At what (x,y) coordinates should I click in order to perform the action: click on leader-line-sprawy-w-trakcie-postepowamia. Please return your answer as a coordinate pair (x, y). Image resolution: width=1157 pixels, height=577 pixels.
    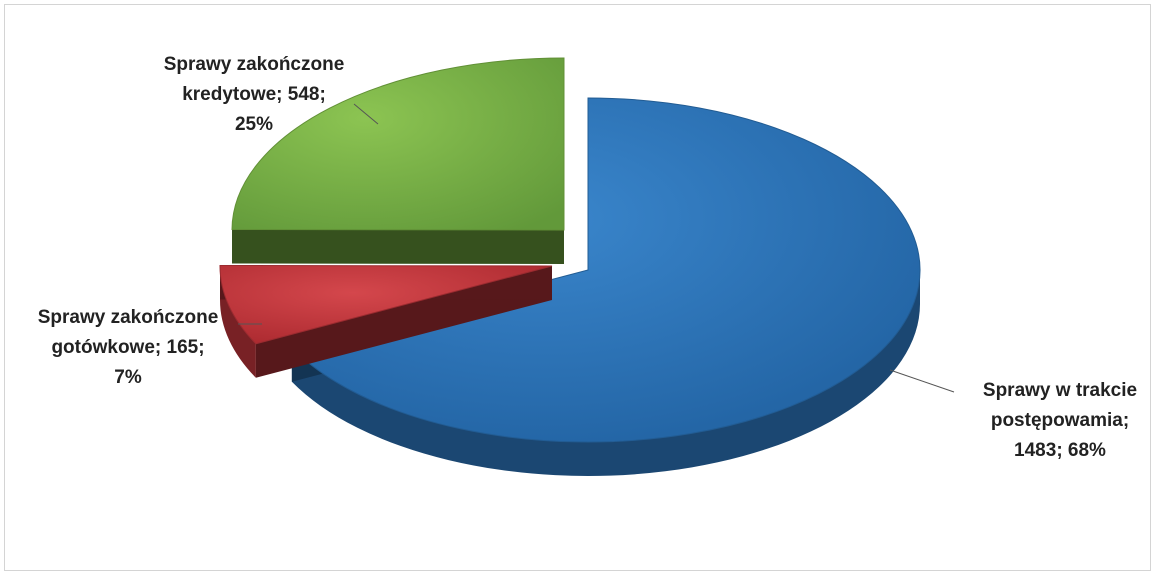
    Looking at the image, I should click on (922, 381).